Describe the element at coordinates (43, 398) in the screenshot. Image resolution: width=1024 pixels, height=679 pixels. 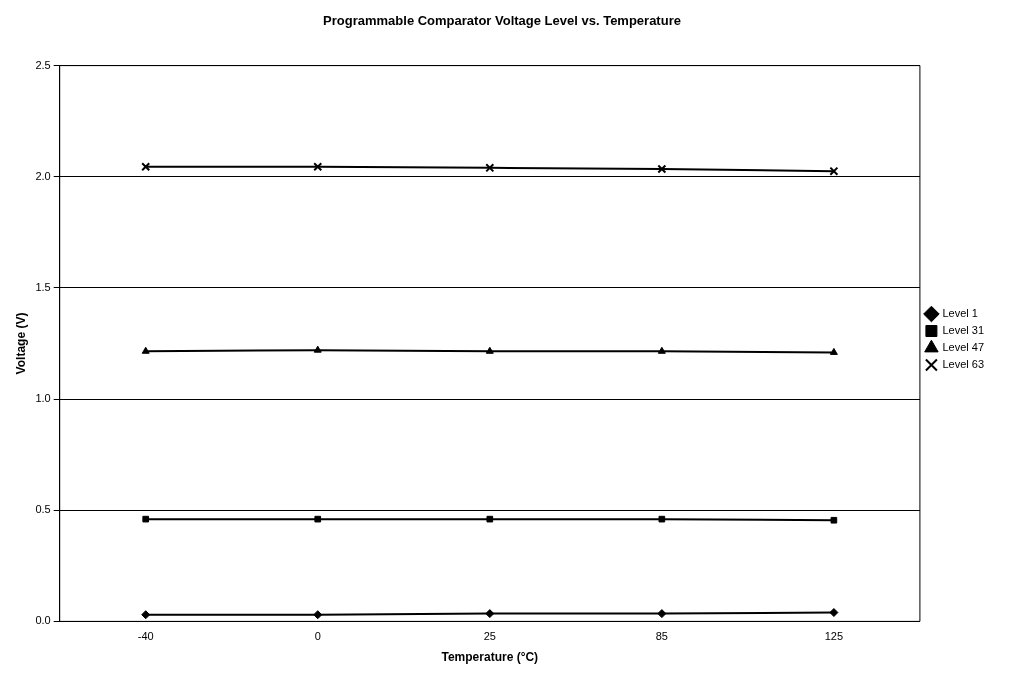
I see `y-tick-label: 1.0` at that location.